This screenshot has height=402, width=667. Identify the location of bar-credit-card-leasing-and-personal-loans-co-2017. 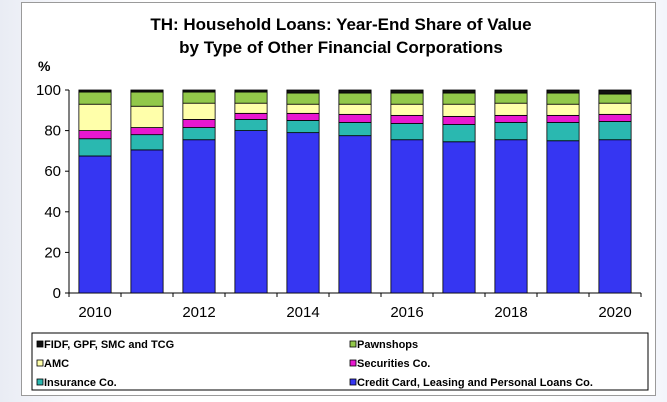
(459, 217).